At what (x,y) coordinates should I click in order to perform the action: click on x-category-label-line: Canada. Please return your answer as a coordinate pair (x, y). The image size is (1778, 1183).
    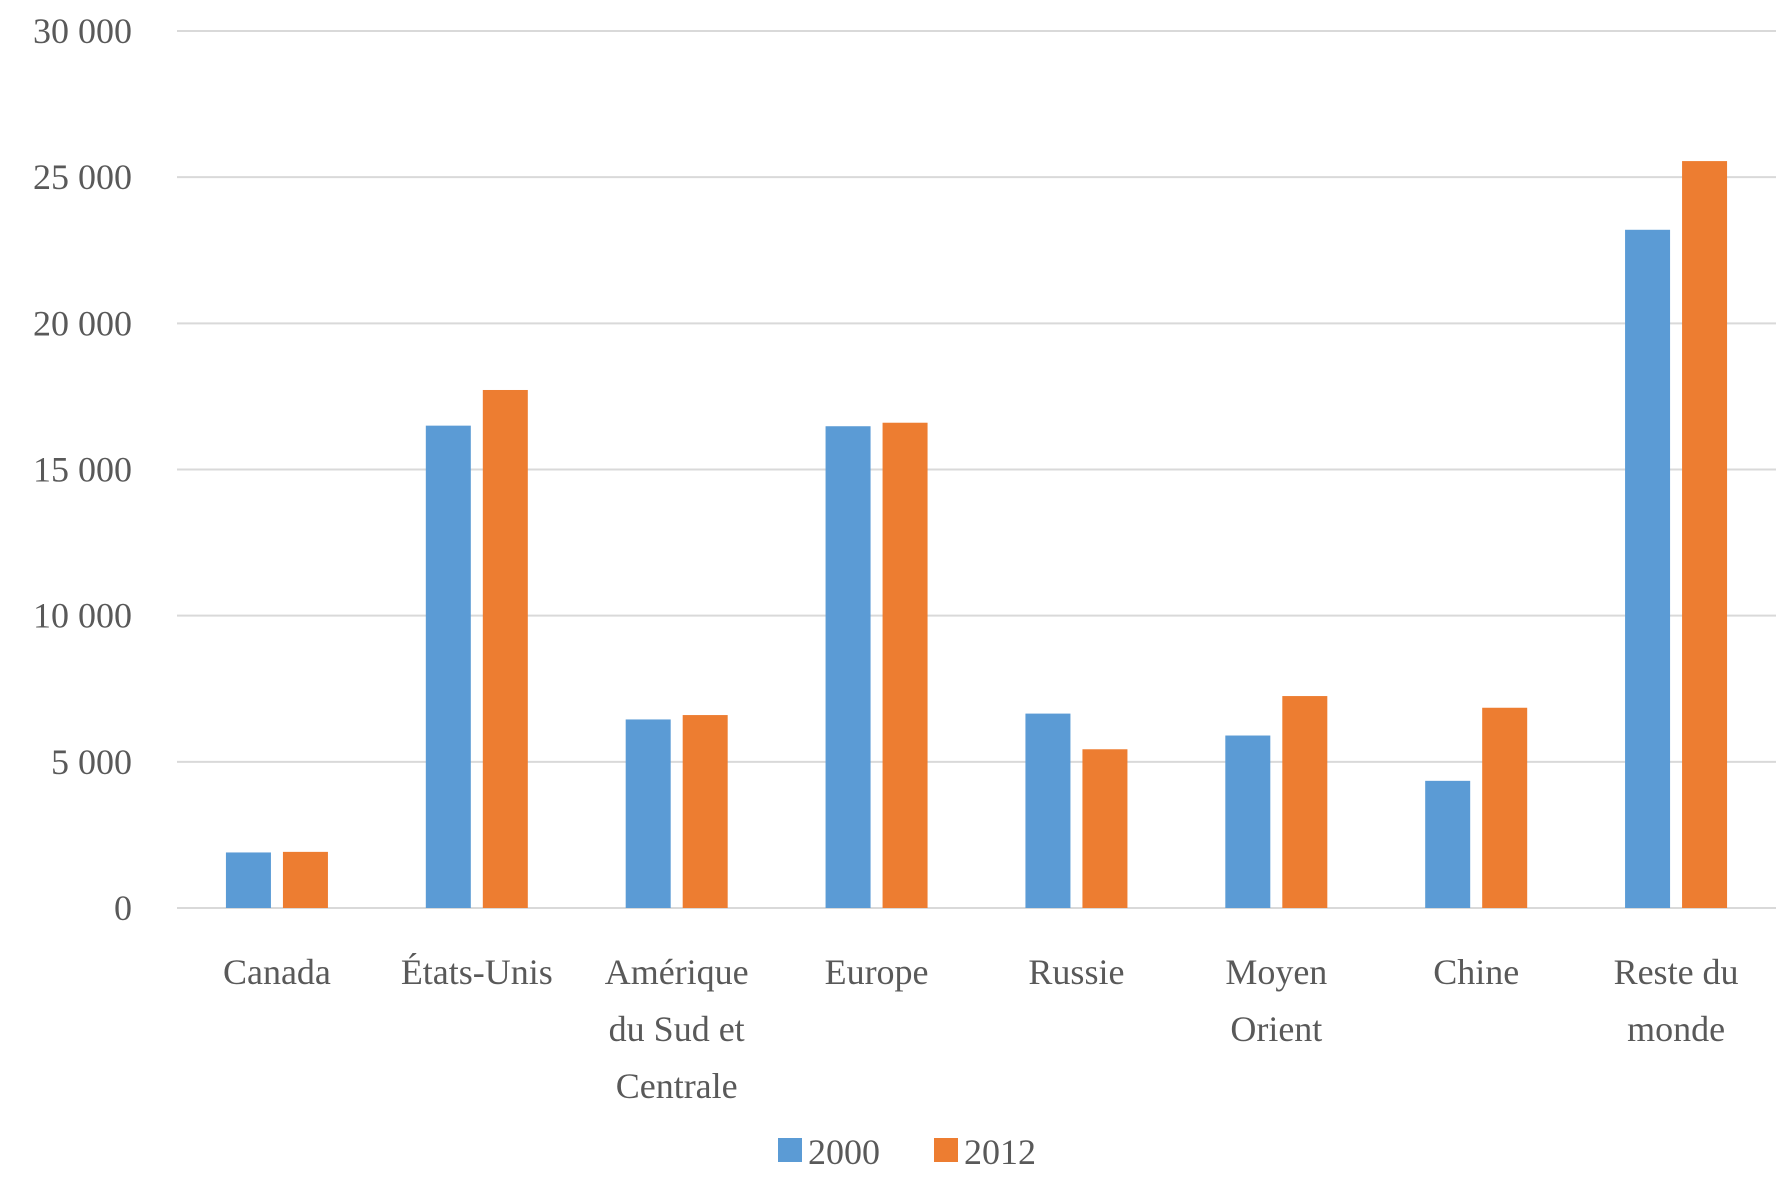
    Looking at the image, I should click on (277, 972).